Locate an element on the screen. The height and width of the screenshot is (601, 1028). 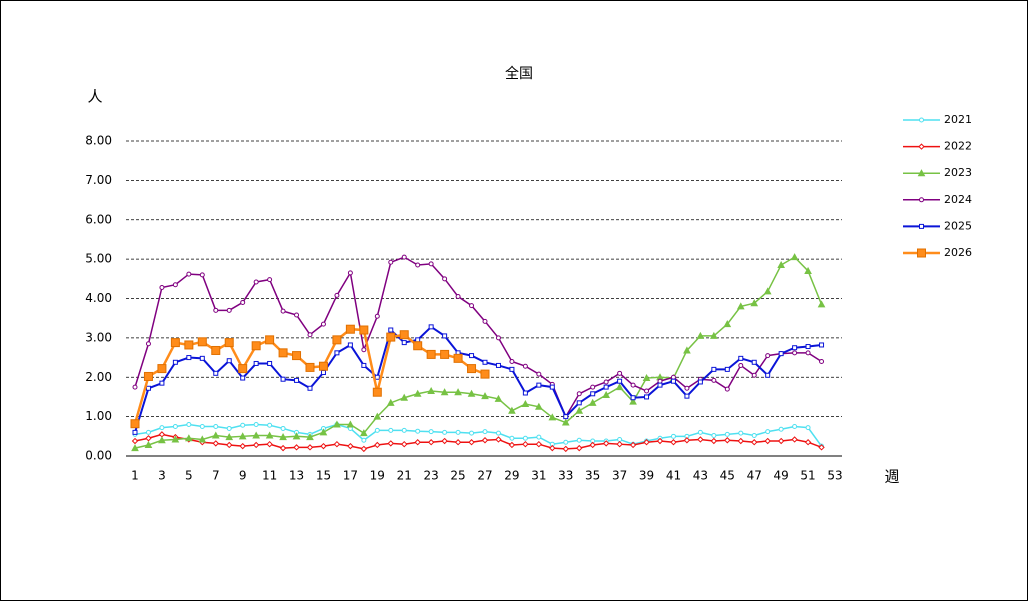
x-tick-label: 43 is located at coordinates (700, 476).